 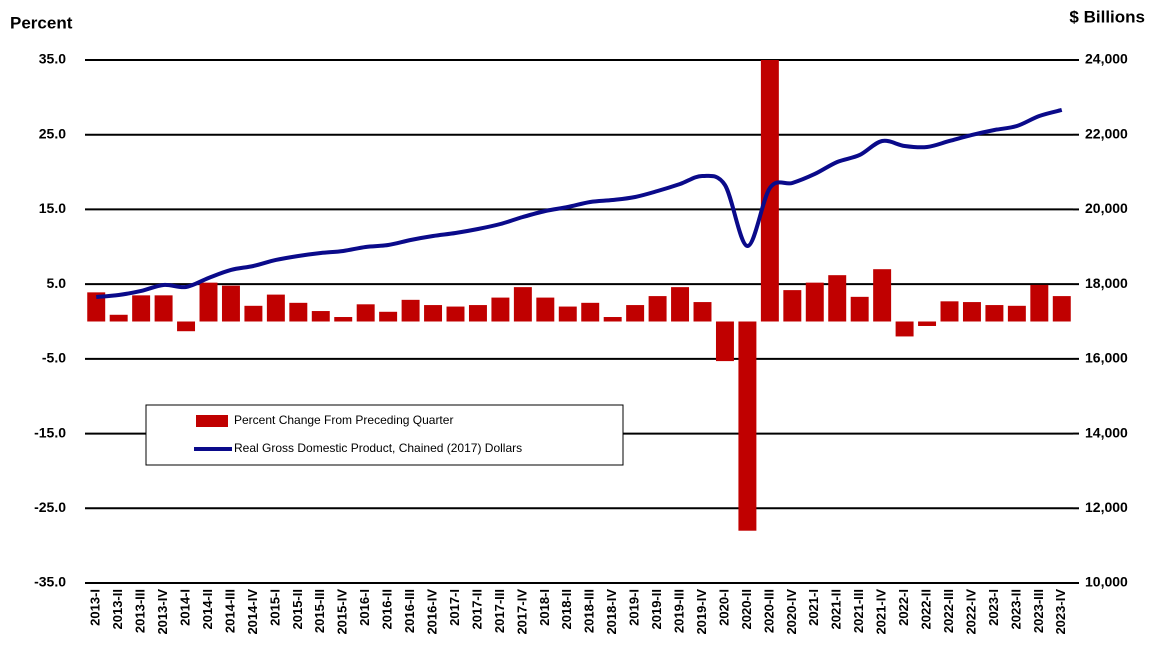 I want to click on x-tick-label: 2016-III, so click(x=409, y=611).